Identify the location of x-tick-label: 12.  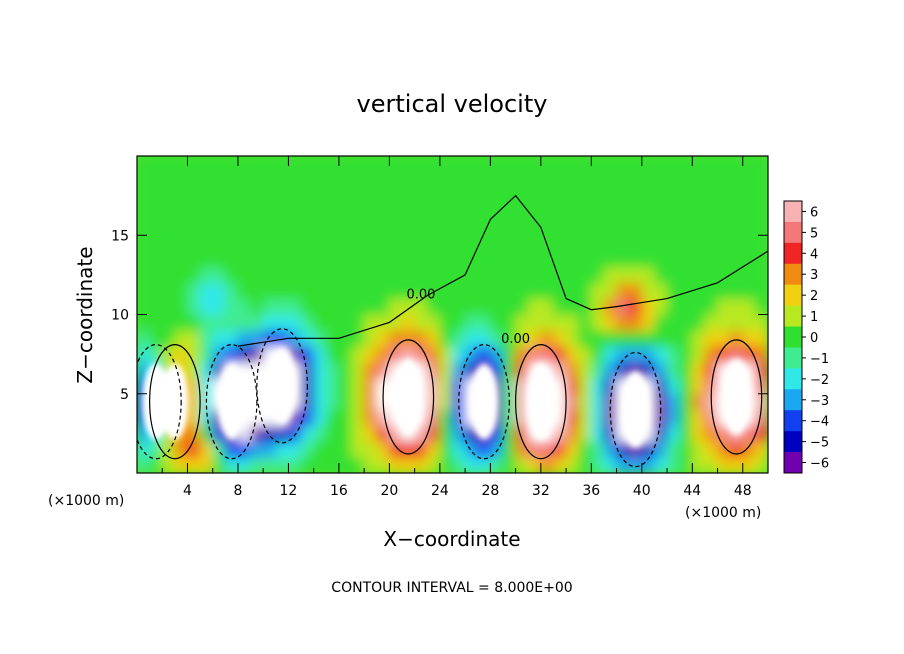
(289, 491).